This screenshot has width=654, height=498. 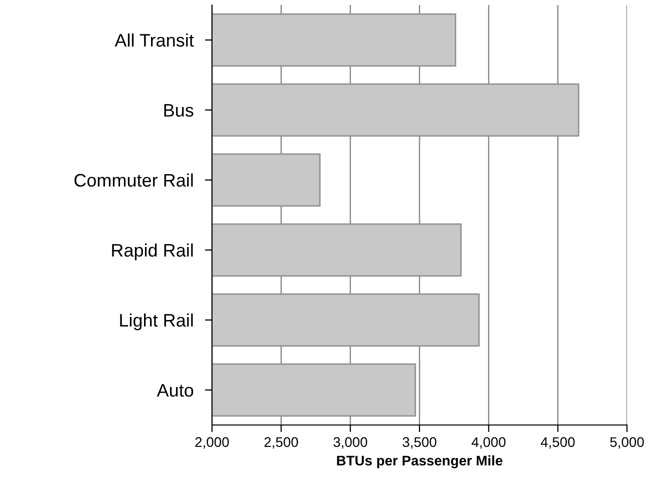 What do you see at coordinates (175, 390) in the screenshot?
I see `y-tick-label: Auto` at bounding box center [175, 390].